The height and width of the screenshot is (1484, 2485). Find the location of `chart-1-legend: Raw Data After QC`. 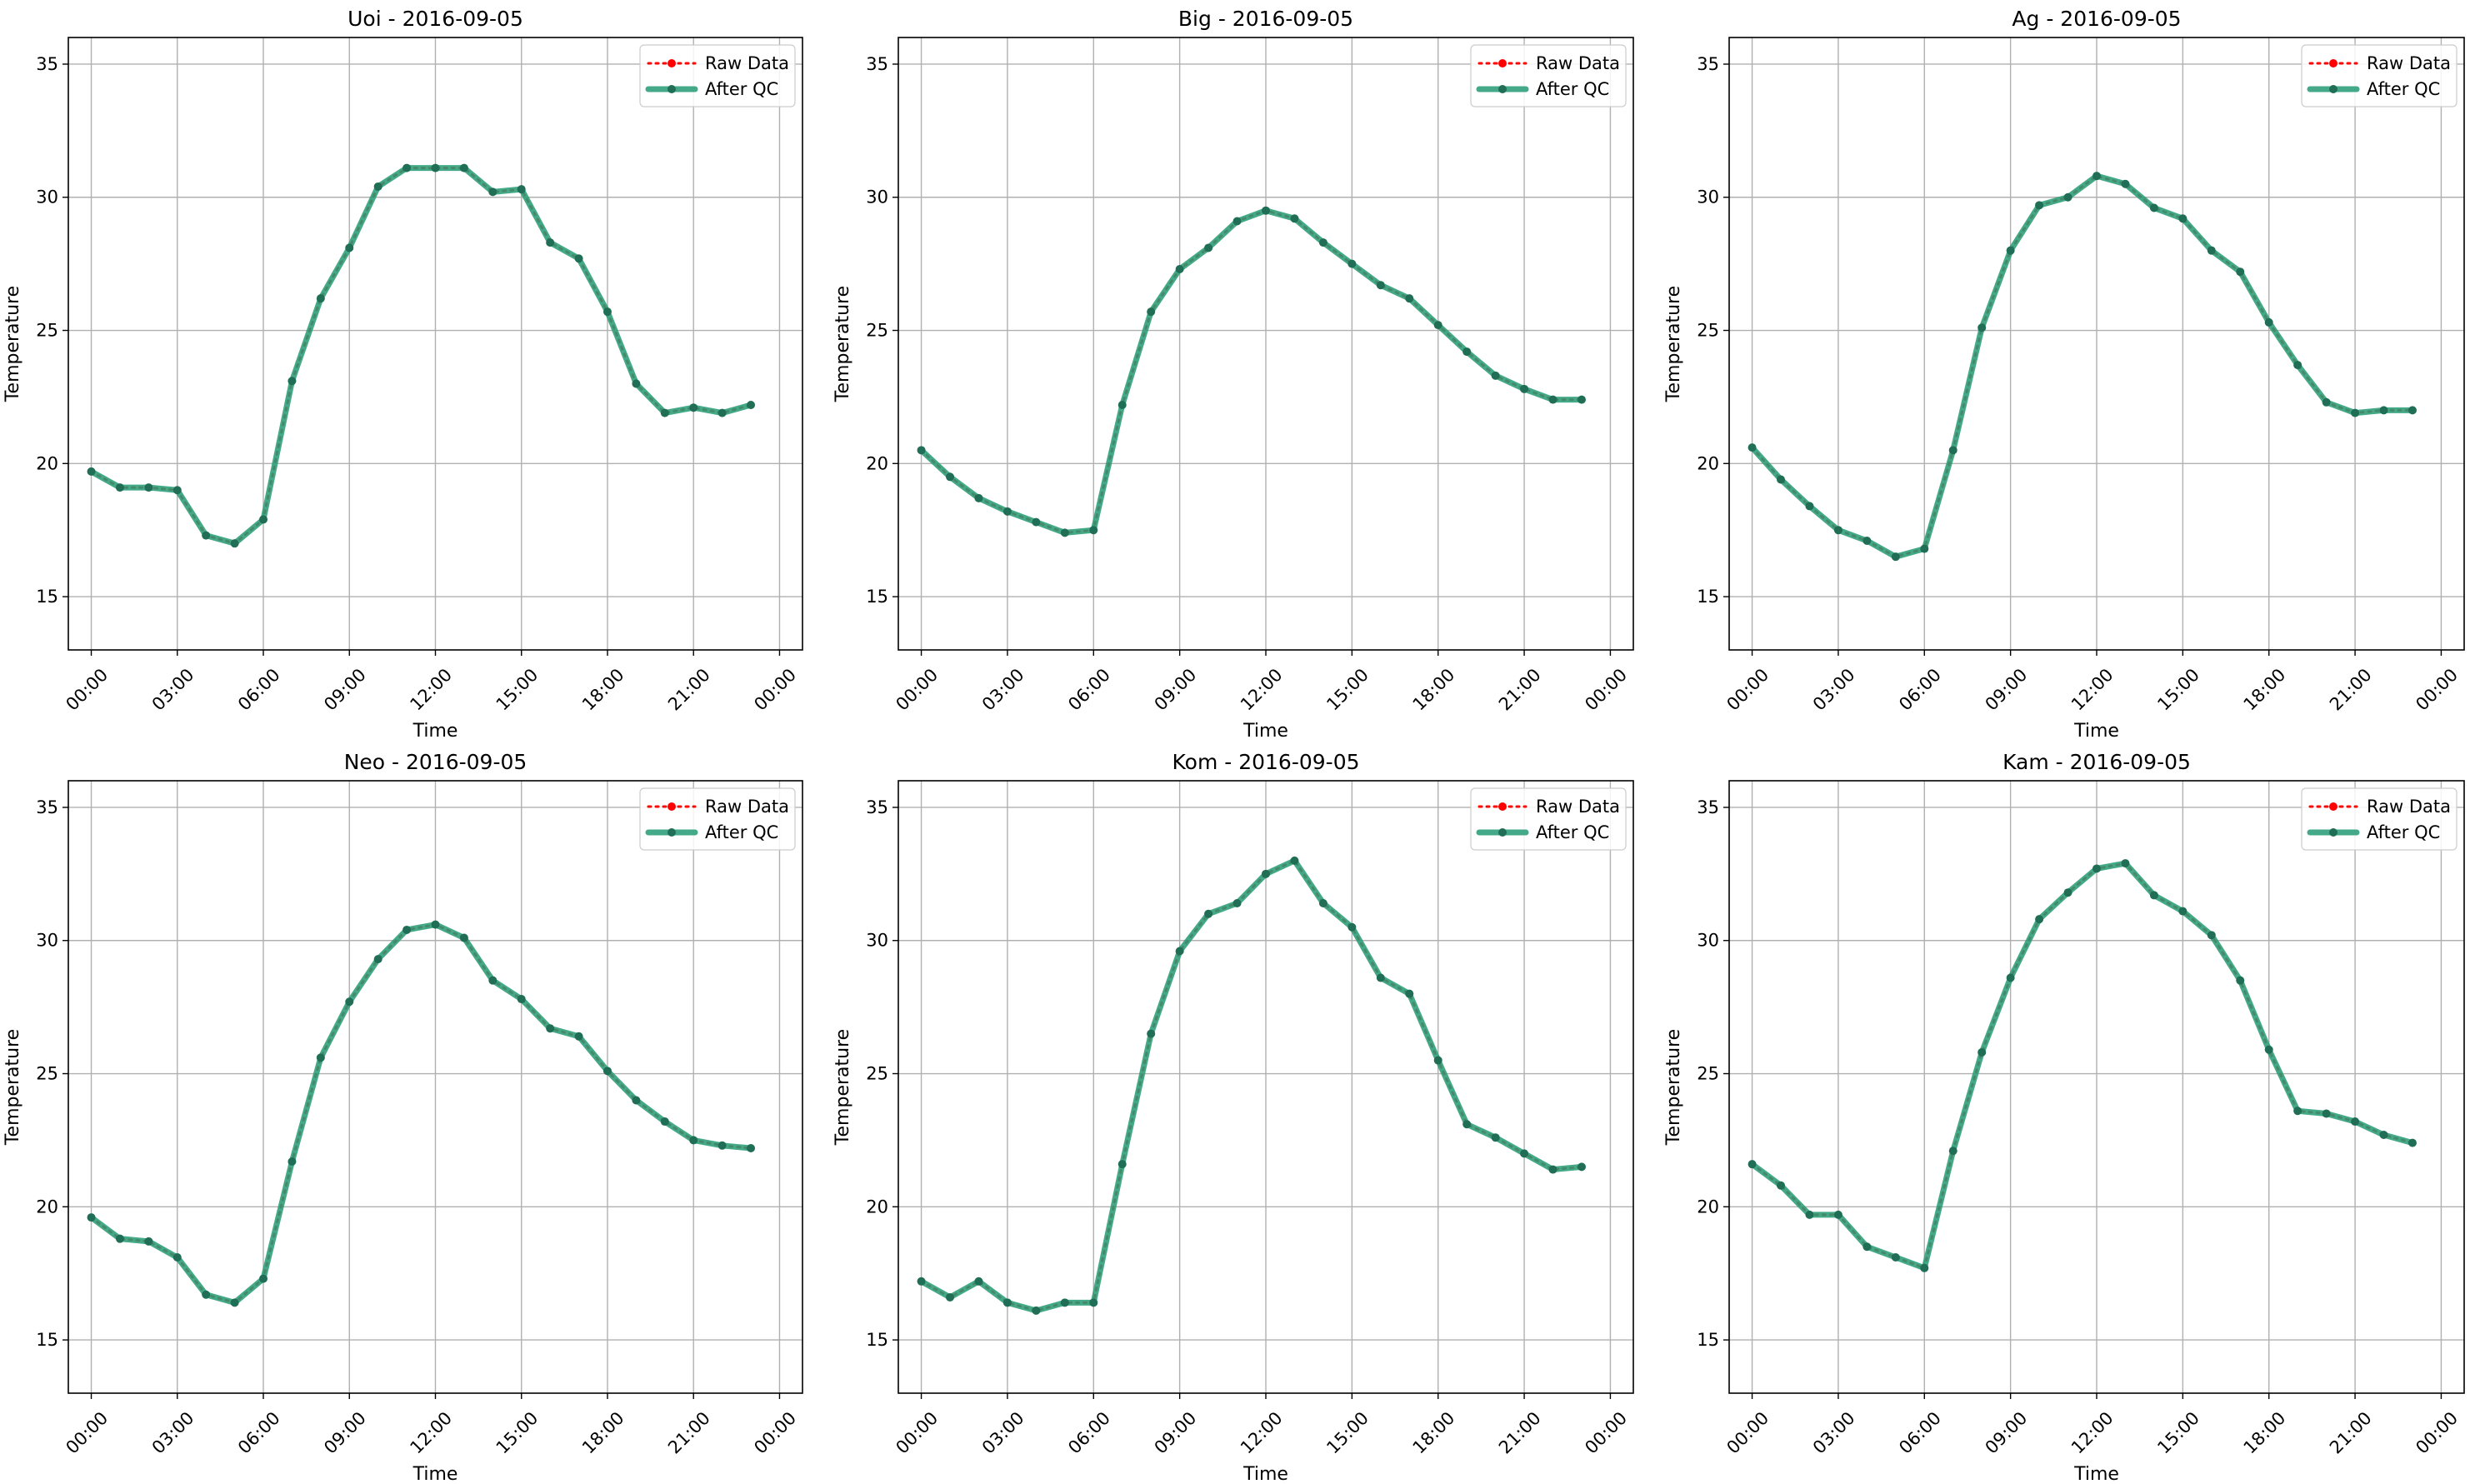

chart-1-legend: Raw Data After QC is located at coordinates (1548, 75).